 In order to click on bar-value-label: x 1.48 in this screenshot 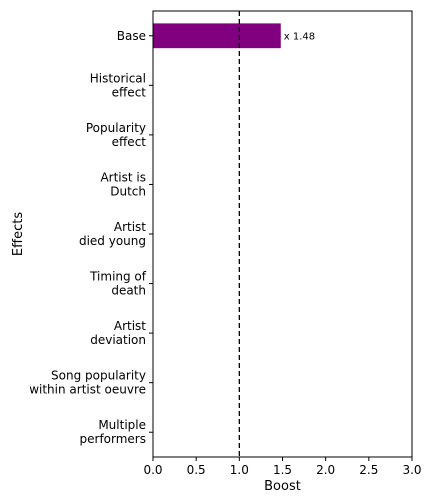, I will do `click(299, 36)`.